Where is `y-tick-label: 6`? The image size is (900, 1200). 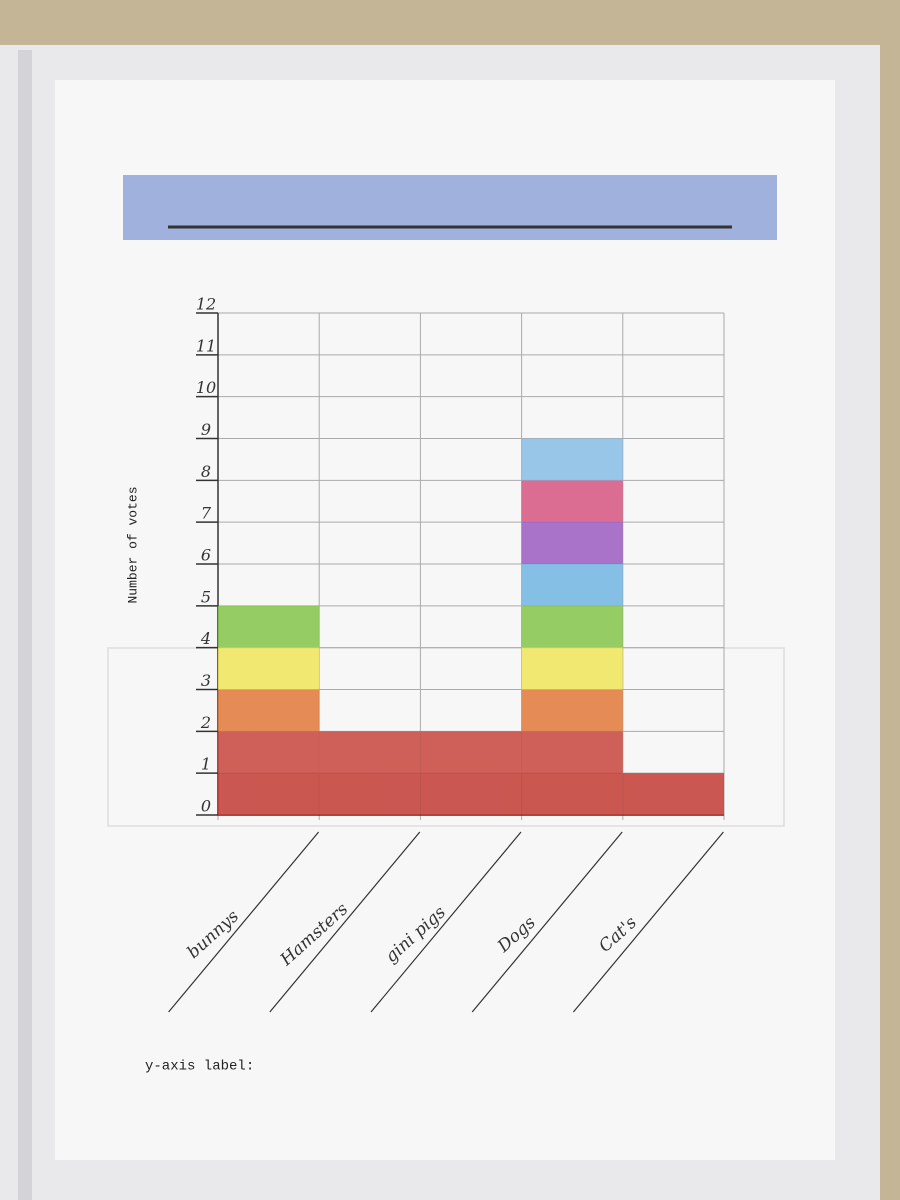 y-tick-label: 6 is located at coordinates (206, 555).